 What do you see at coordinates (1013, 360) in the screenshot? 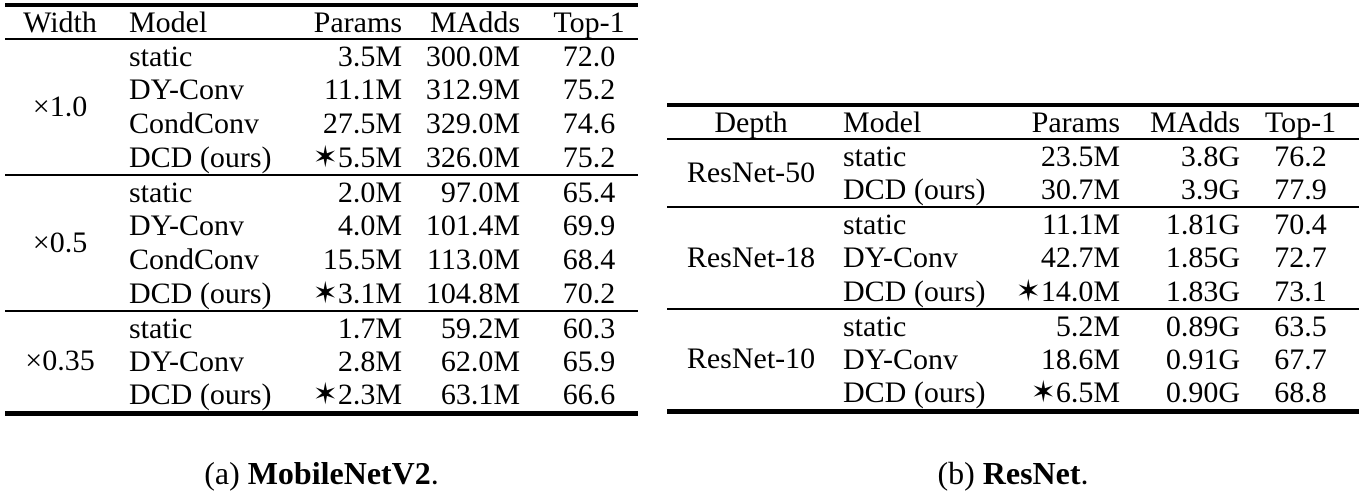
I see `table-row: DY-Conv 18.6M 0.91G 67.7` at bounding box center [1013, 360].